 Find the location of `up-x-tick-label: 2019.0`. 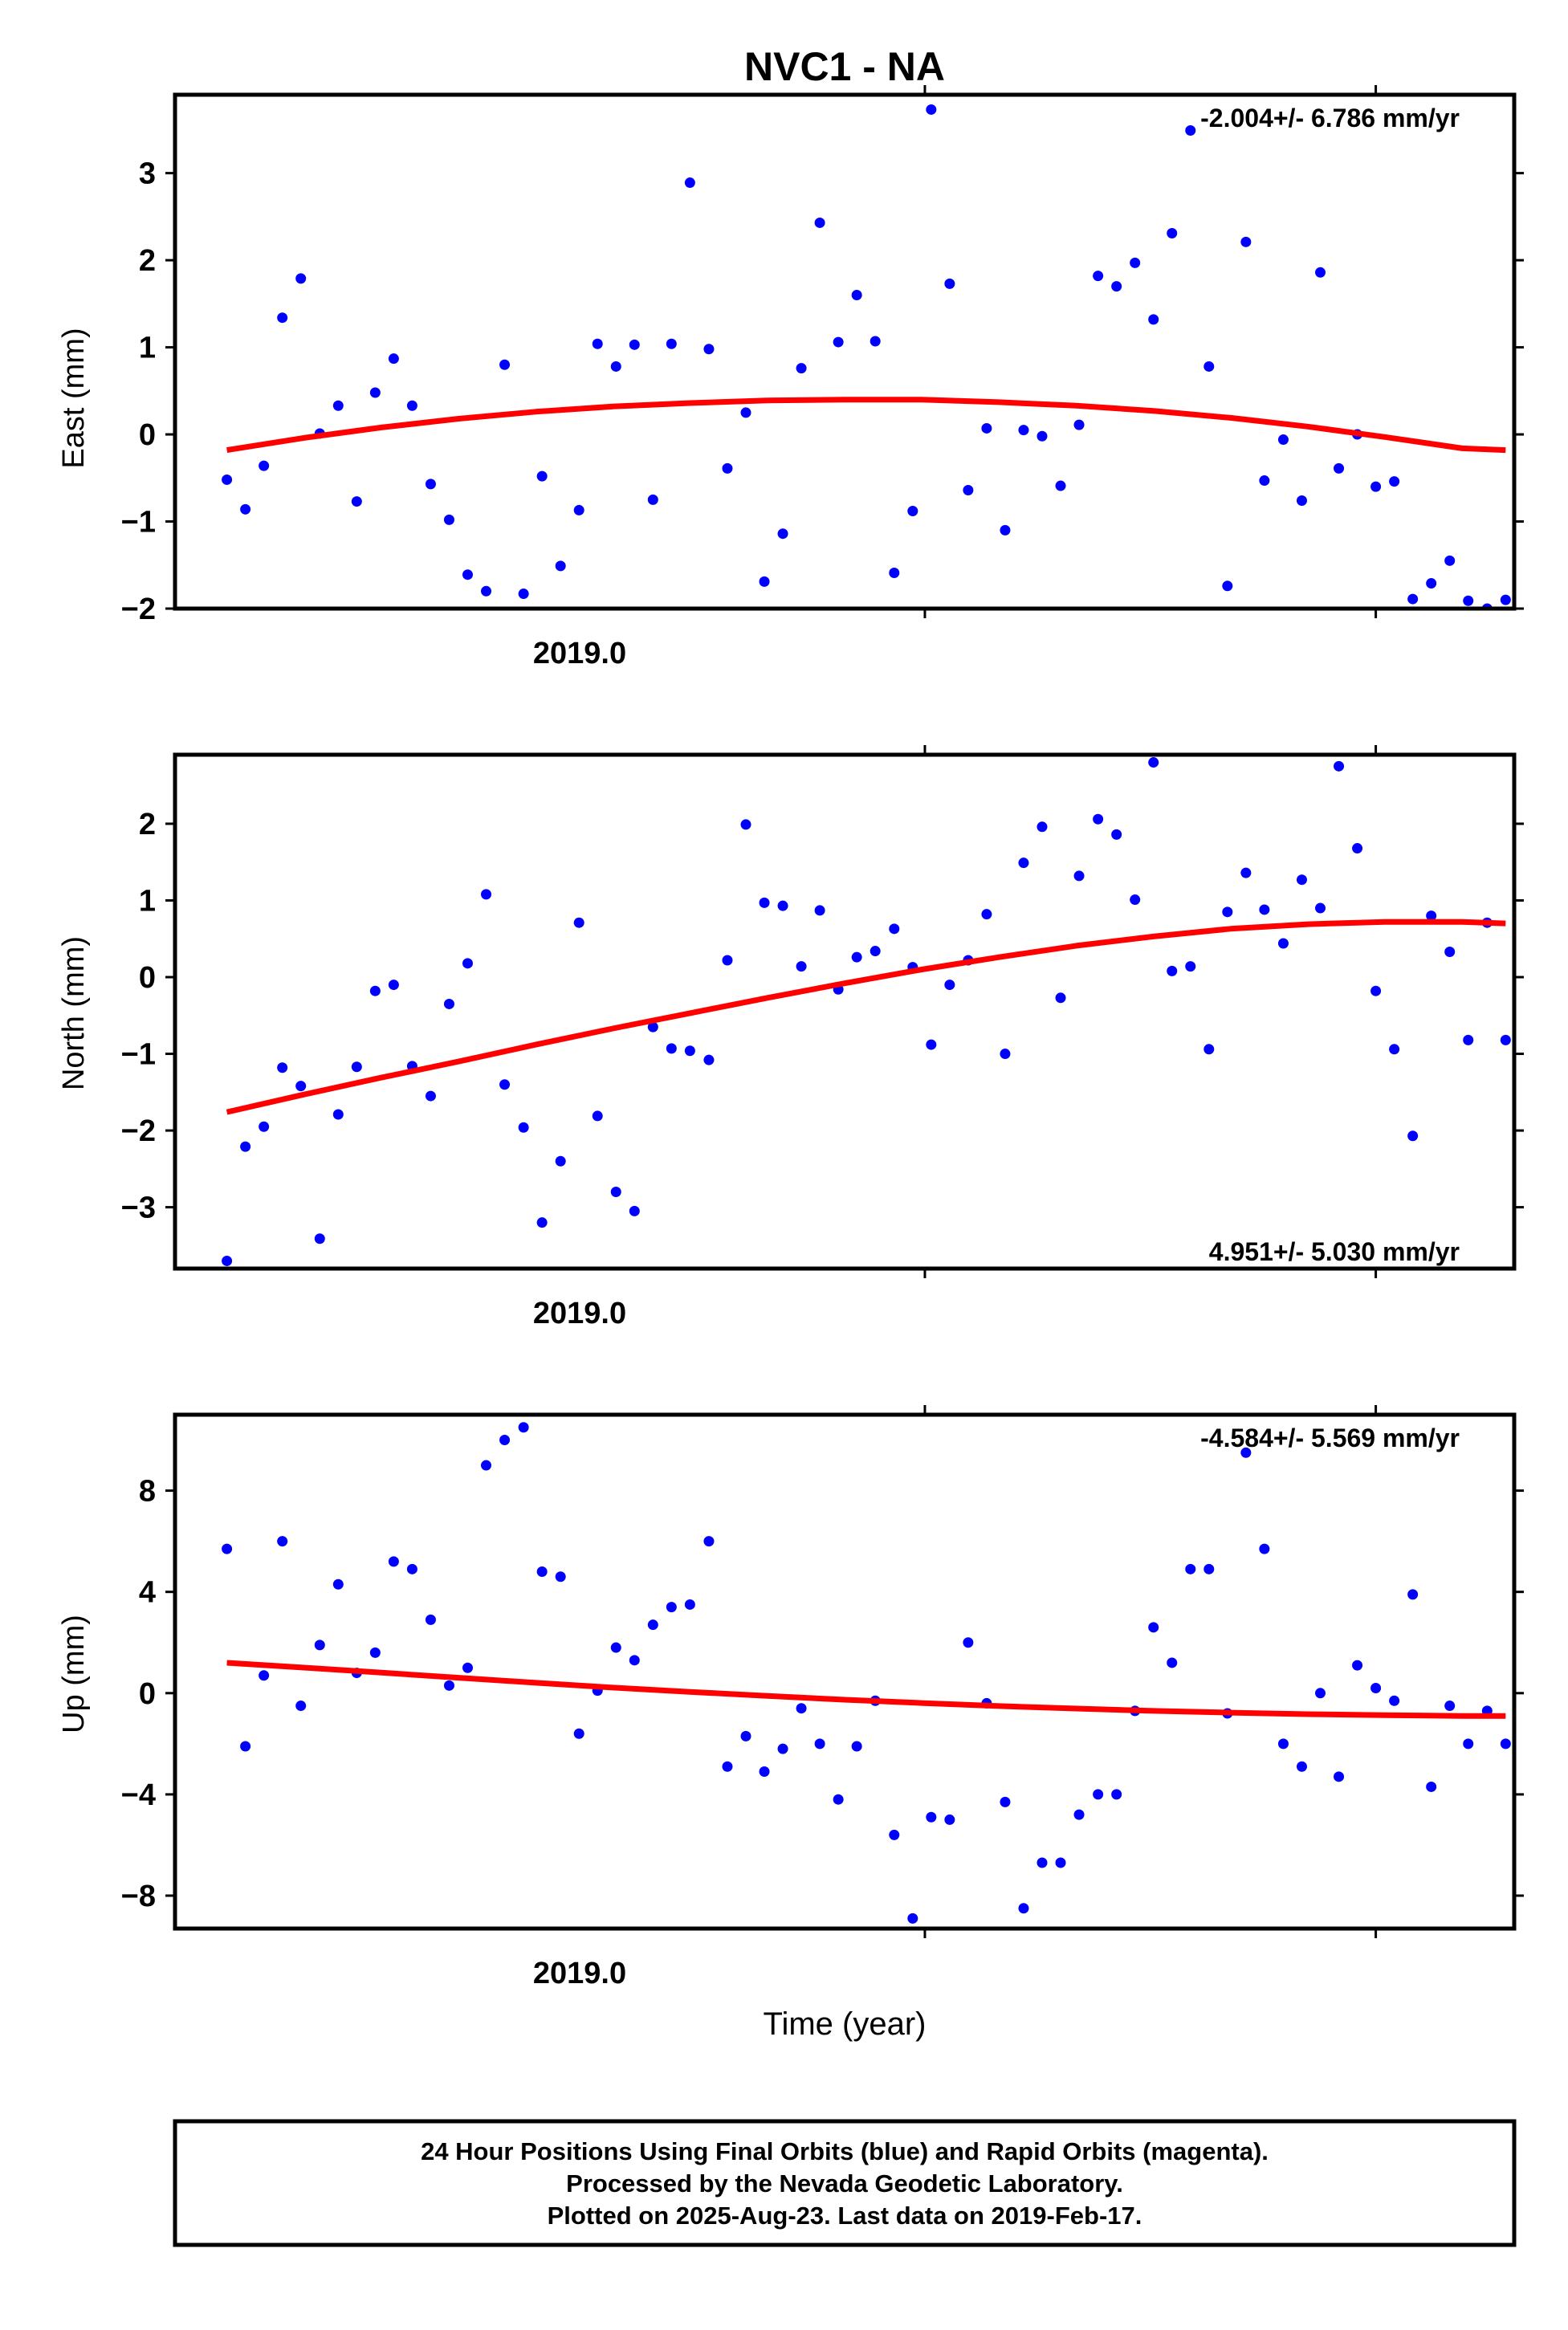

up-x-tick-label: 2019.0 is located at coordinates (579, 1973).